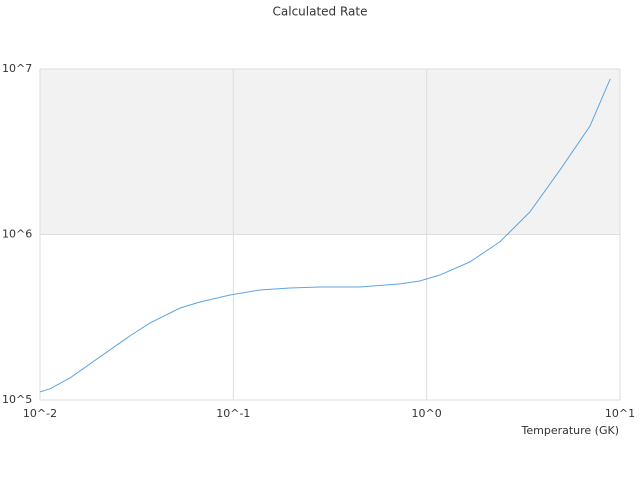 This screenshot has width=640, height=480. Describe the element at coordinates (17, 234) in the screenshot. I see `y-tick-label: 10^6` at that location.